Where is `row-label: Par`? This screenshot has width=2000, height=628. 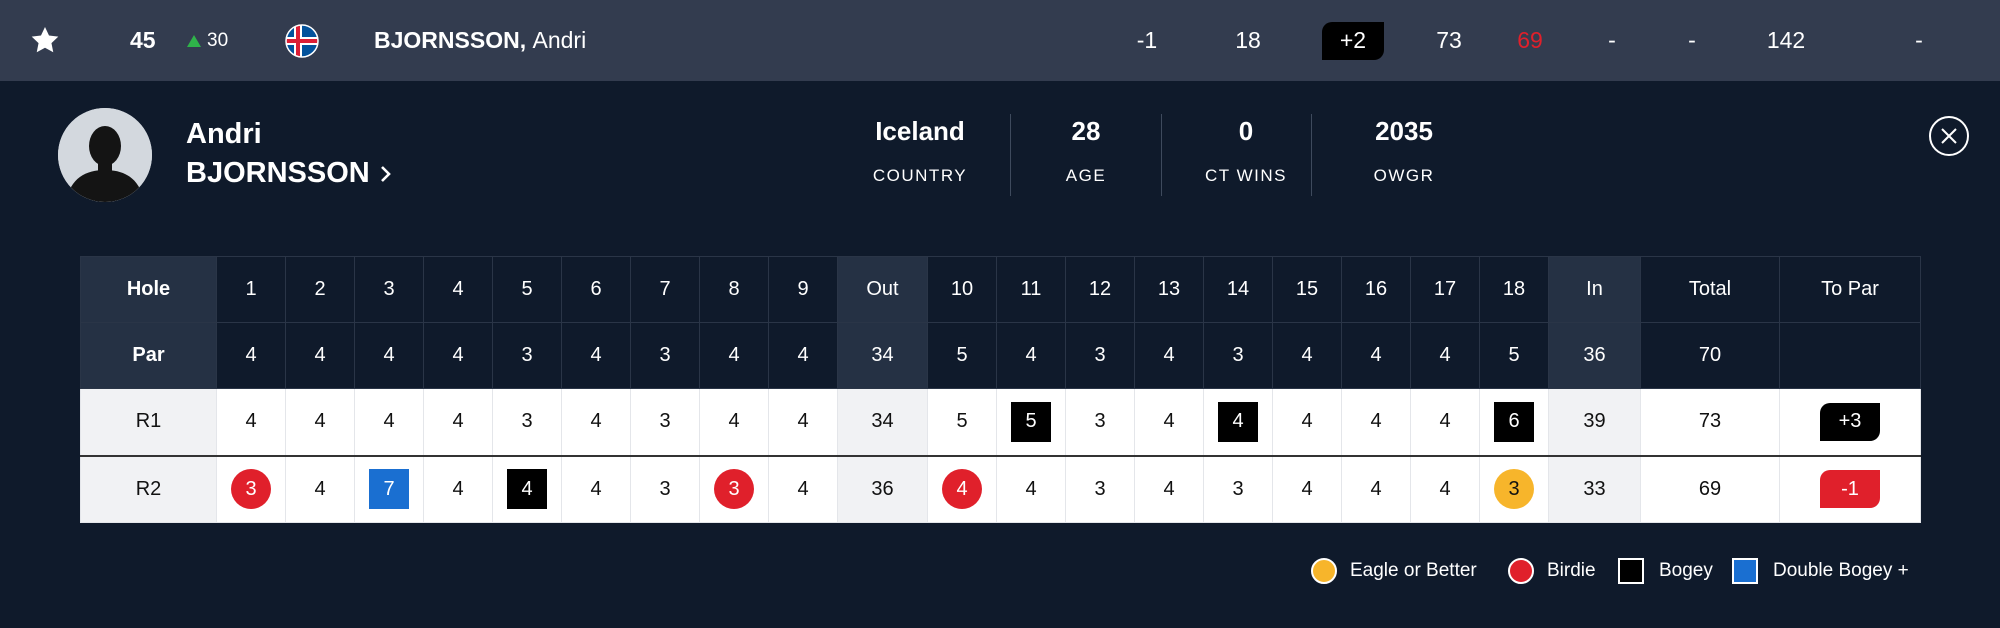 row-label: Par is located at coordinates (148, 355).